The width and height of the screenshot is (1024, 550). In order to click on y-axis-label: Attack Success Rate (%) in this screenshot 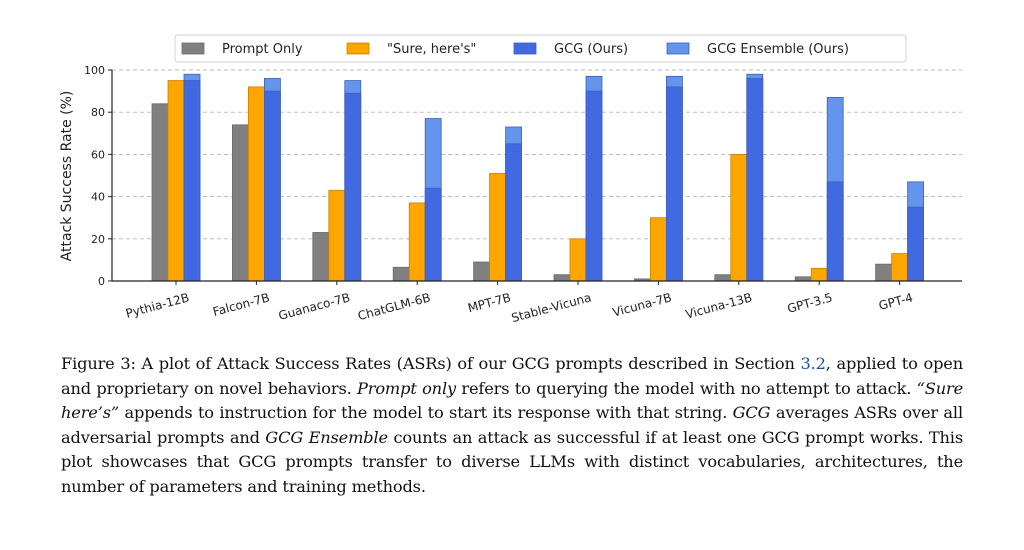, I will do `click(67, 176)`.